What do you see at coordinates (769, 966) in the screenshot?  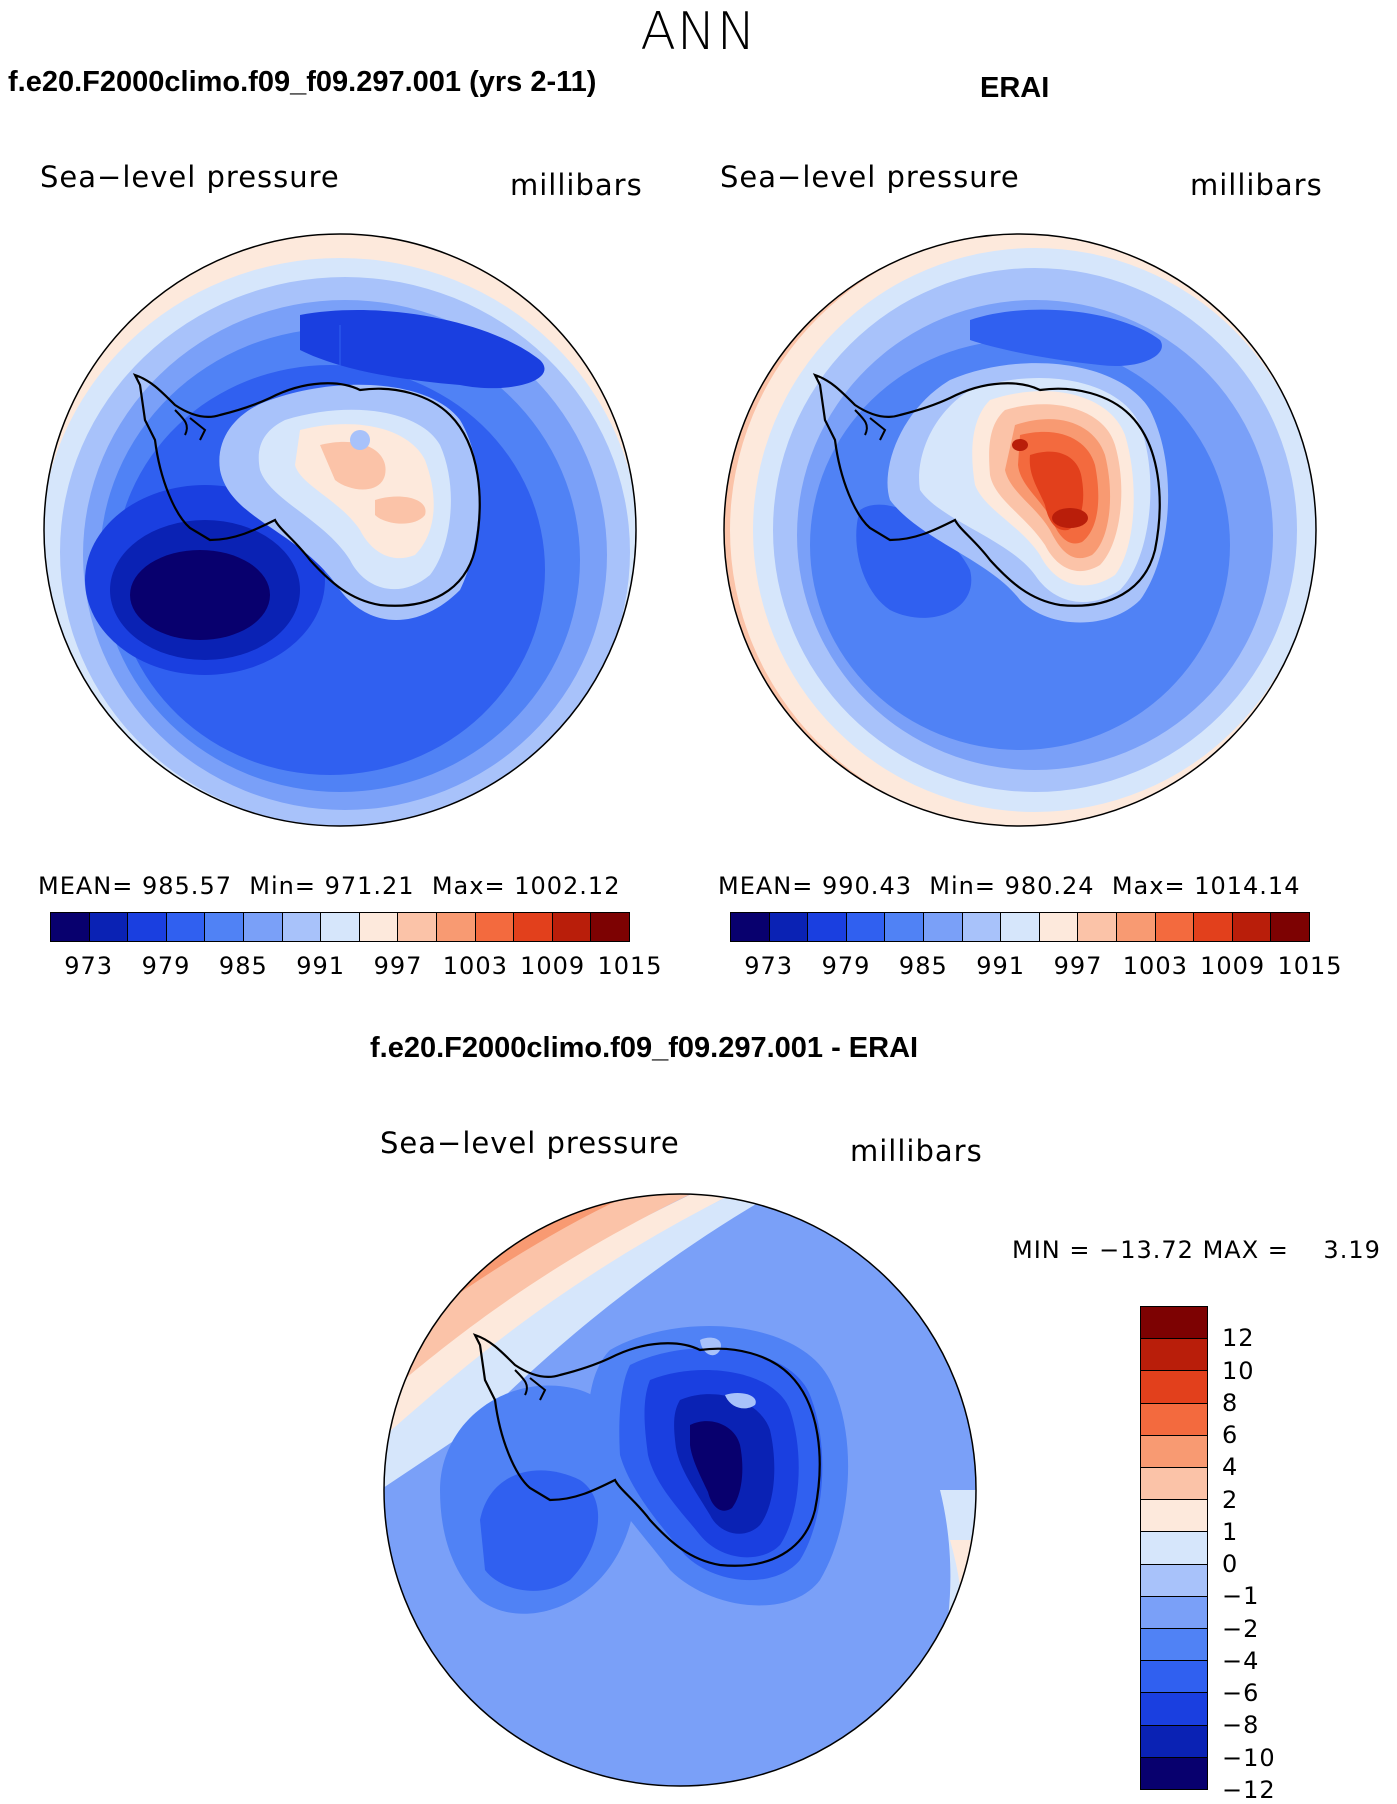 I see `right-colorbar-tick-label: 973` at bounding box center [769, 966].